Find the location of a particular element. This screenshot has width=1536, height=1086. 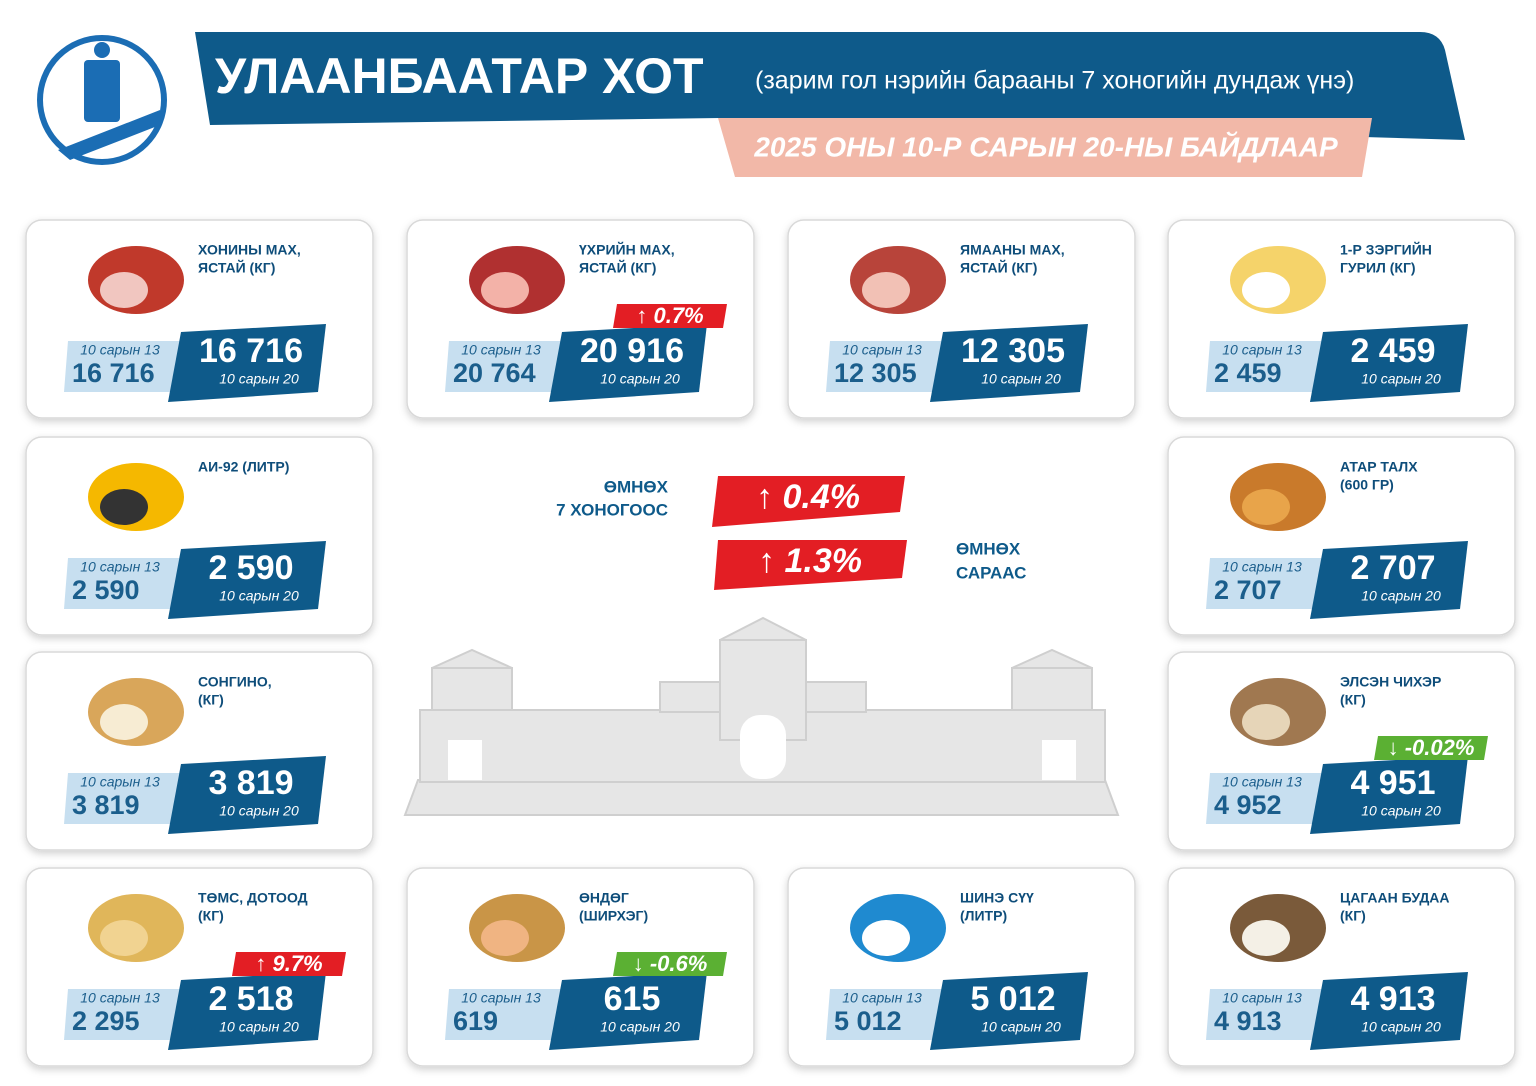

current-value: 2 518 is located at coordinates (250, 999).